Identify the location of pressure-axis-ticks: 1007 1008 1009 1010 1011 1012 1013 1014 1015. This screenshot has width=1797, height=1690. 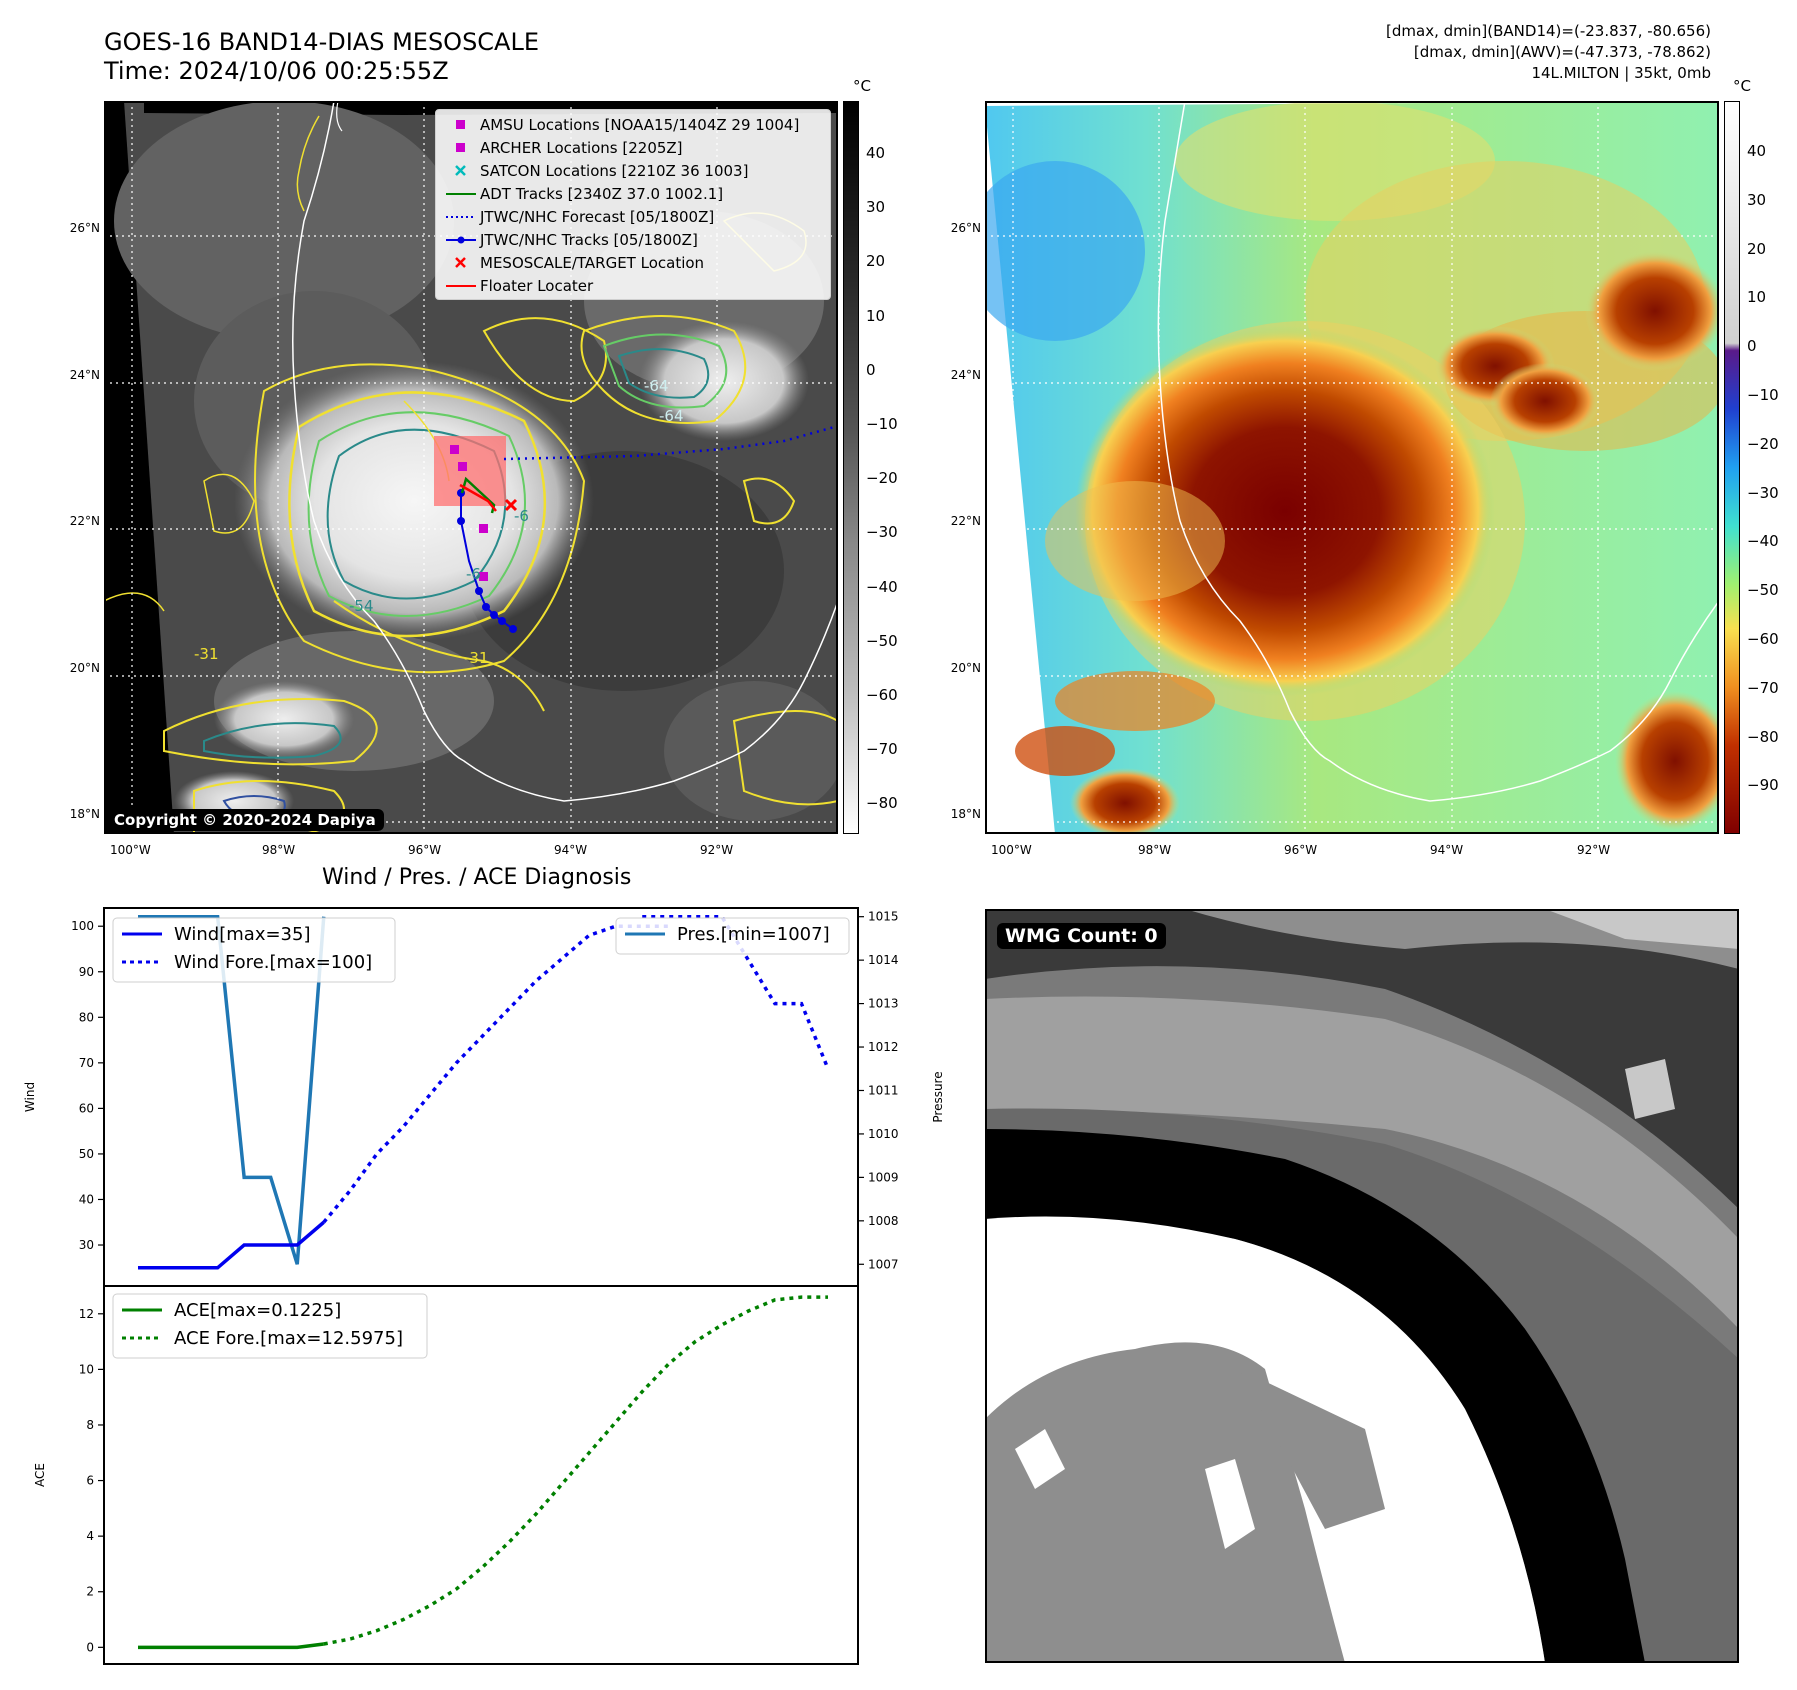
(878, 1090).